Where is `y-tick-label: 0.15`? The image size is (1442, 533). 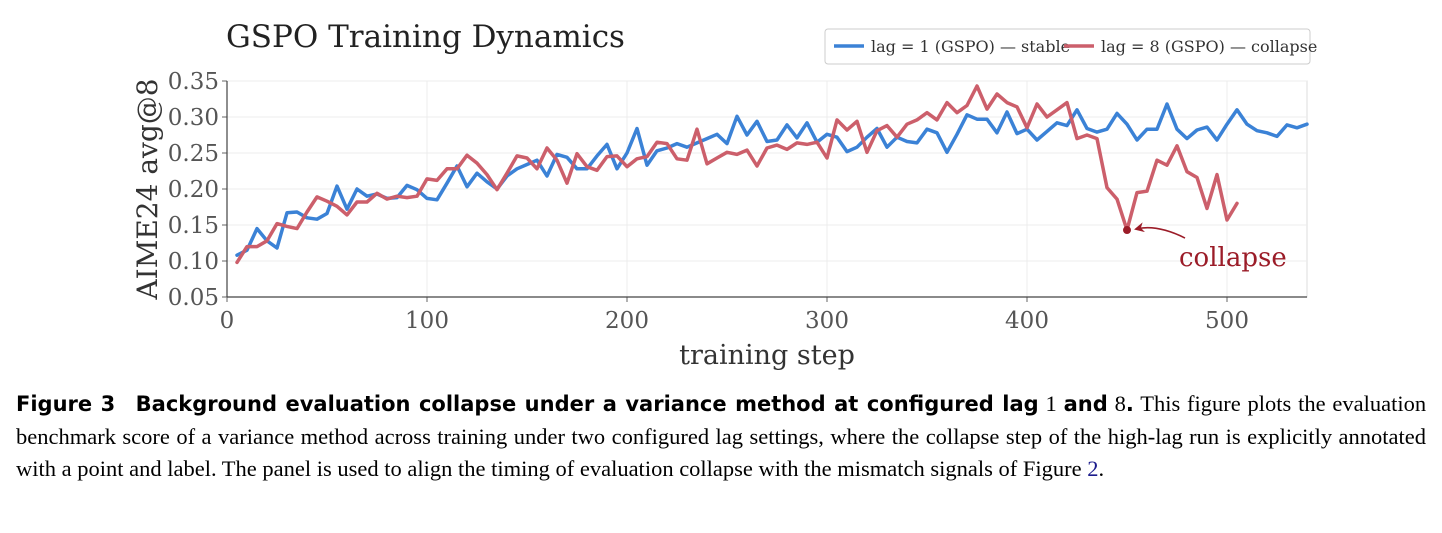 y-tick-label: 0.15 is located at coordinates (193, 226).